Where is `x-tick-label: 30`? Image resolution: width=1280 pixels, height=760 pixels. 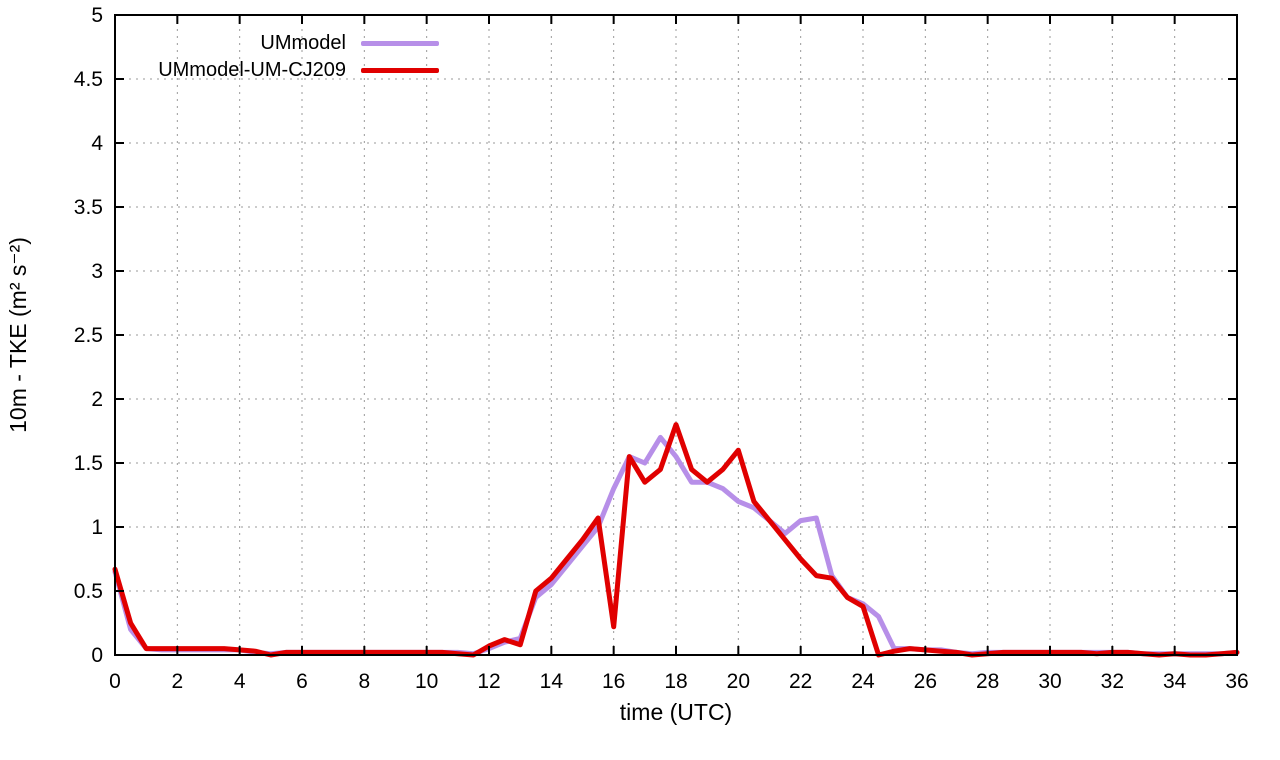
x-tick-label: 30 is located at coordinates (1049, 681).